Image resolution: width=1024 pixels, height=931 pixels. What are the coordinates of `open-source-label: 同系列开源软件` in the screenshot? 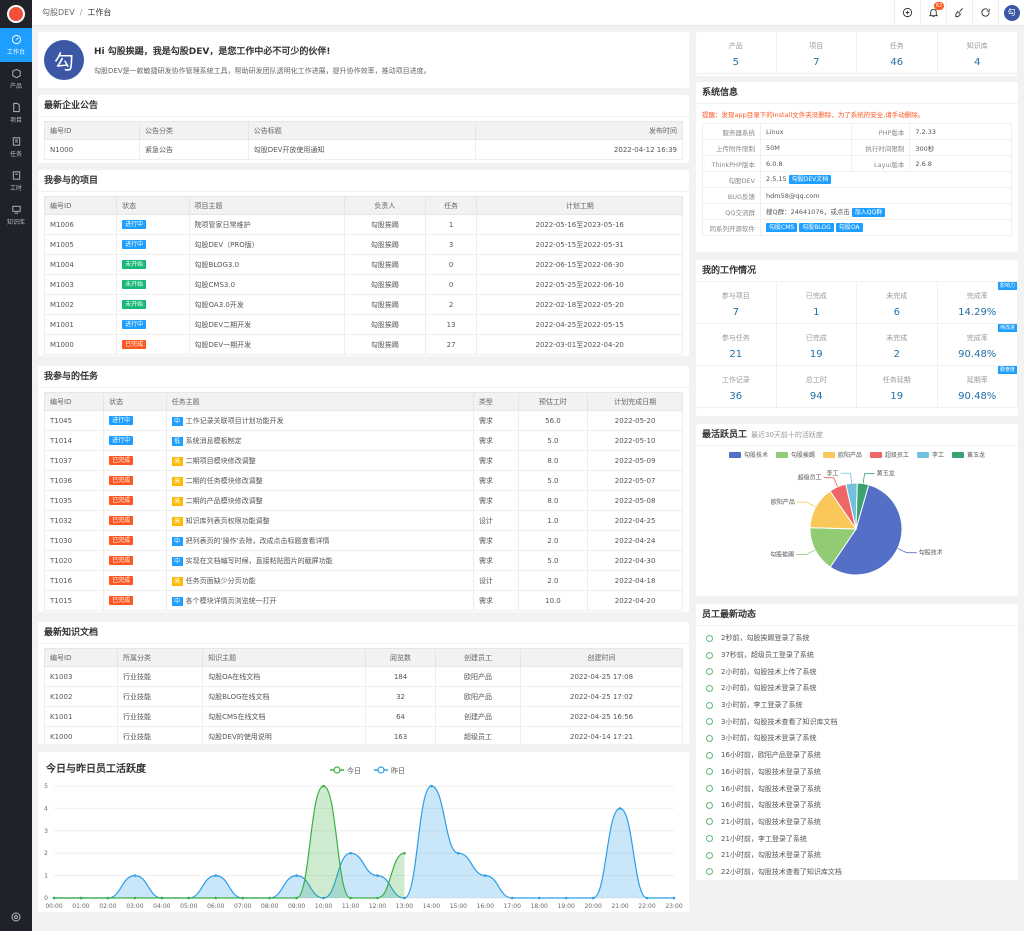 It's located at (731, 227).